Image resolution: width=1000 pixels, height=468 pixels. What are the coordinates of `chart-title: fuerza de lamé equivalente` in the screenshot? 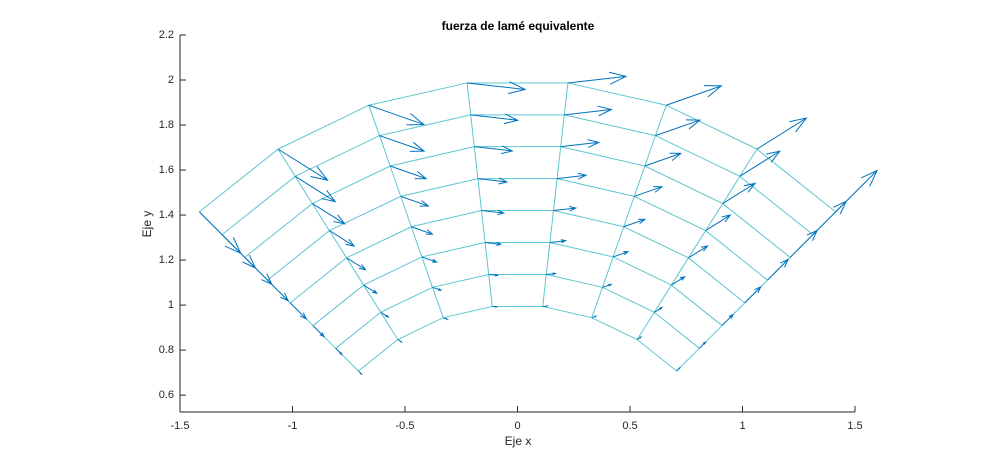 It's located at (518, 26).